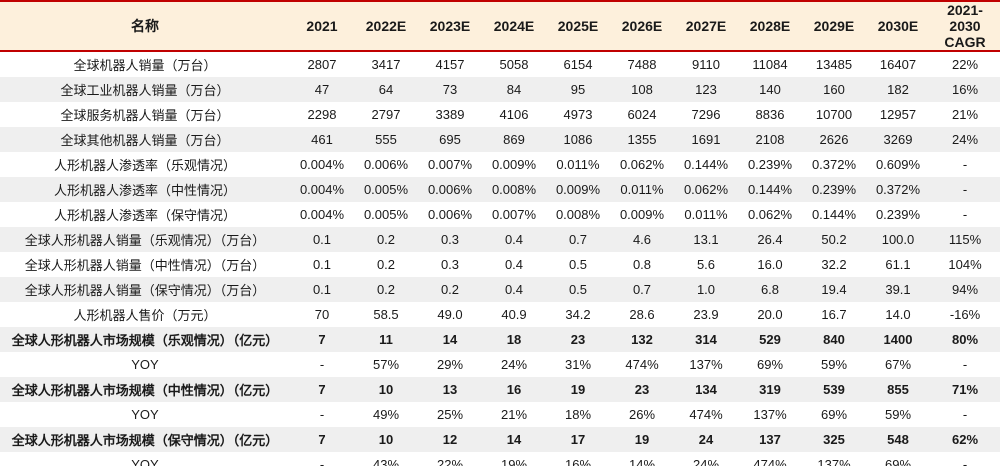 The image size is (1000, 466). What do you see at coordinates (450, 315) in the screenshot?
I see `cell-value: 49.0` at bounding box center [450, 315].